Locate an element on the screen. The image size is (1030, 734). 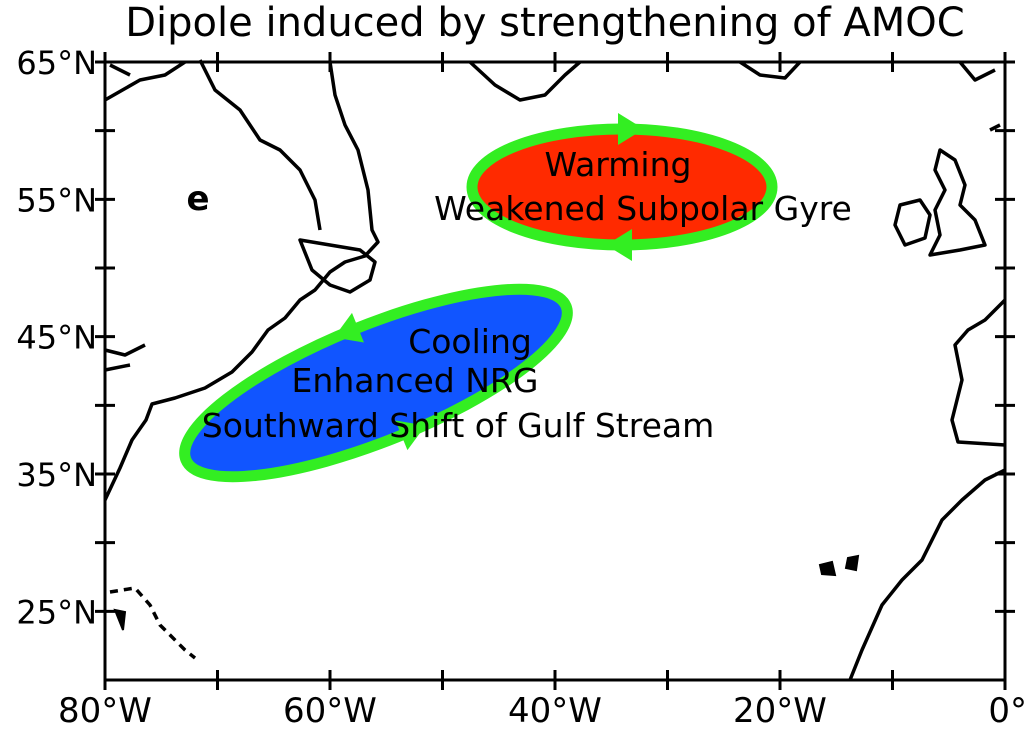
lon-tick-label: 60°W is located at coordinates (330, 710).